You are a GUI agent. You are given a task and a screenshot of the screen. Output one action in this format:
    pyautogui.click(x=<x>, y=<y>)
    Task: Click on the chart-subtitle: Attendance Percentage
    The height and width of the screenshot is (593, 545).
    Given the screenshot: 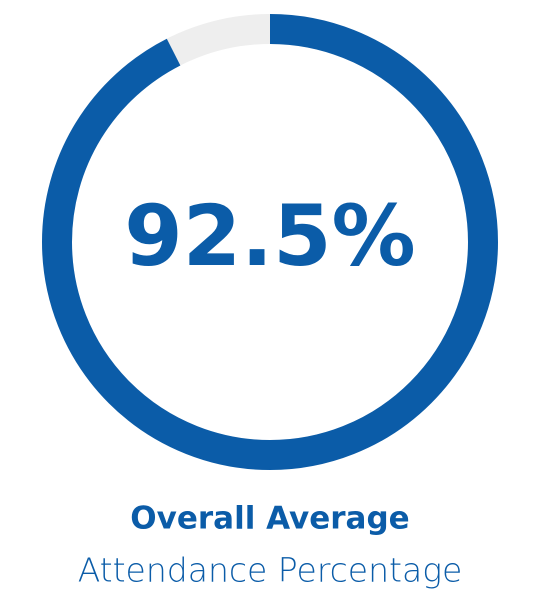 What is the action you would take?
    pyautogui.click(x=270, y=570)
    